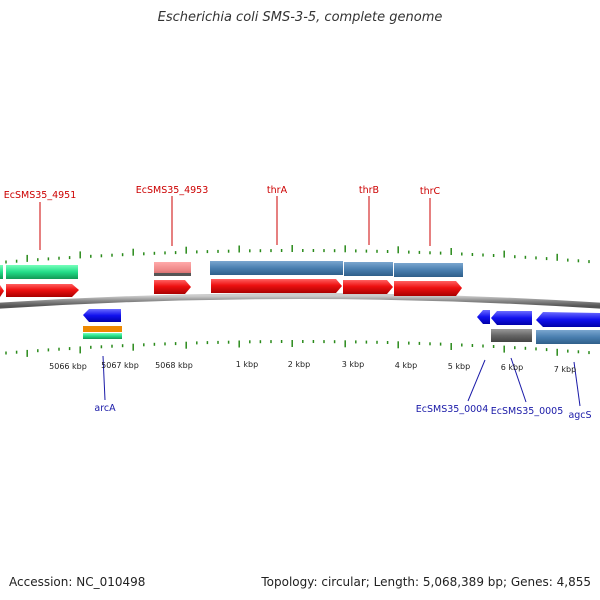 The height and width of the screenshot is (600, 600). What do you see at coordinates (247, 364) in the screenshot?
I see `tick-label-1kbp: 1 kbp` at bounding box center [247, 364].